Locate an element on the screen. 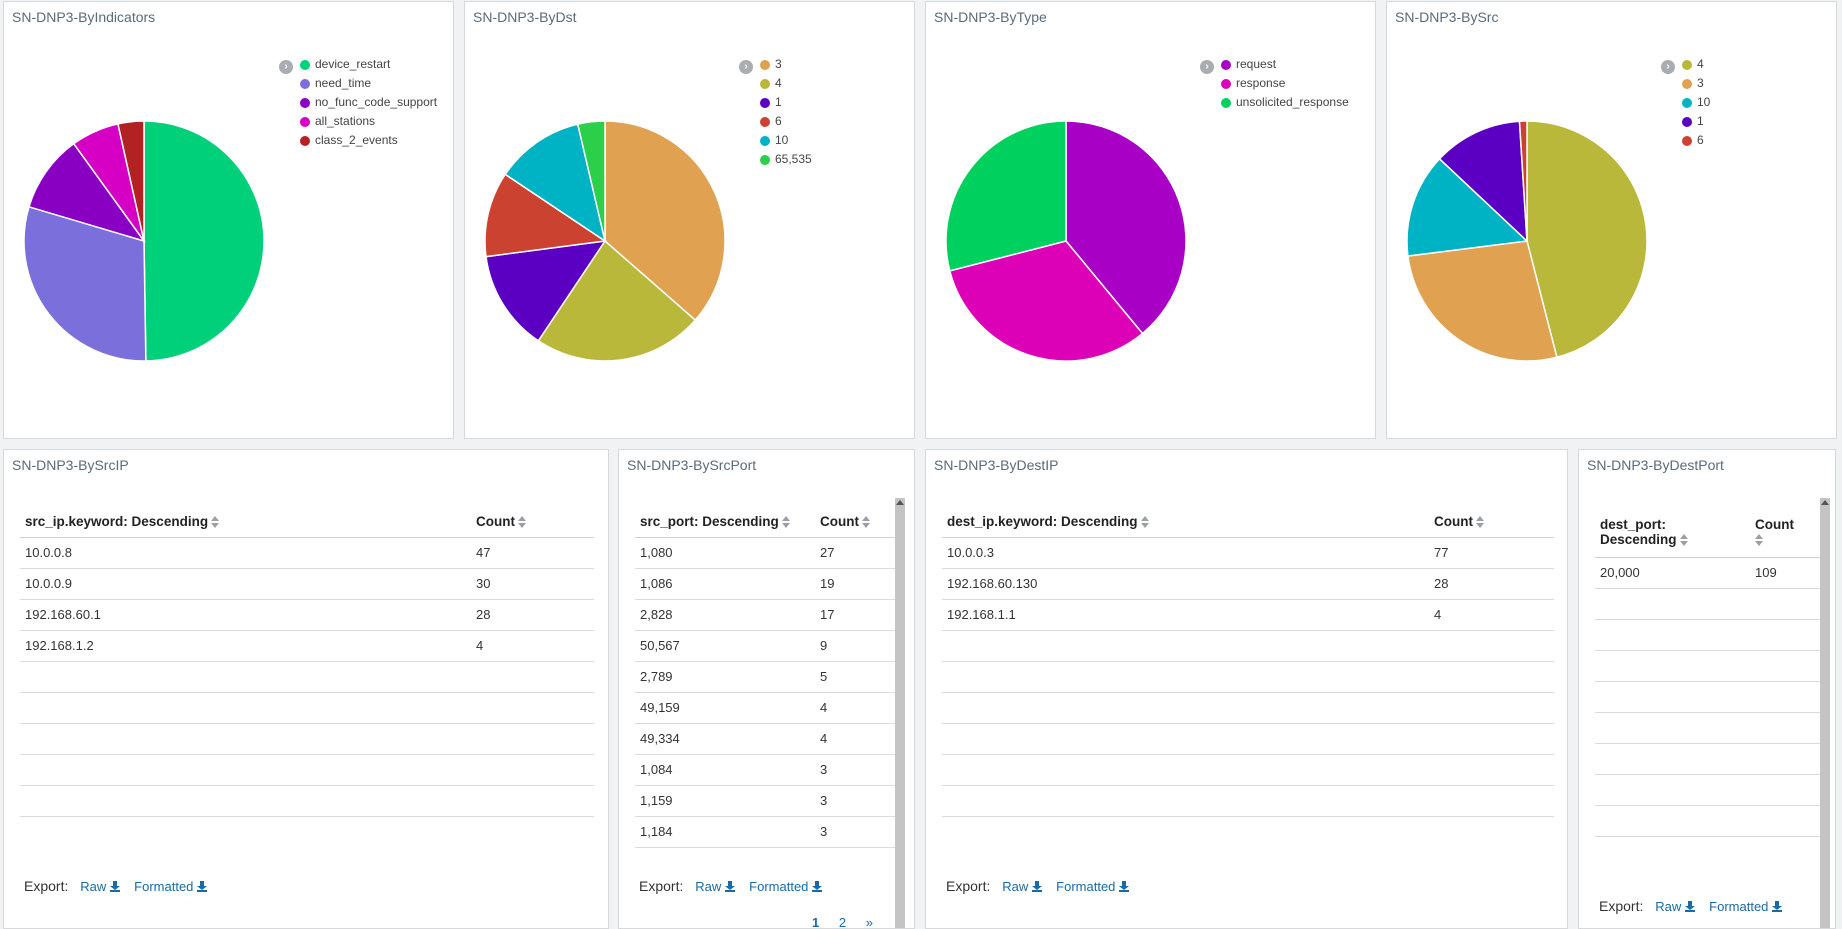 This screenshot has height=929, width=1842. cell-count: 30 is located at coordinates (532, 584).